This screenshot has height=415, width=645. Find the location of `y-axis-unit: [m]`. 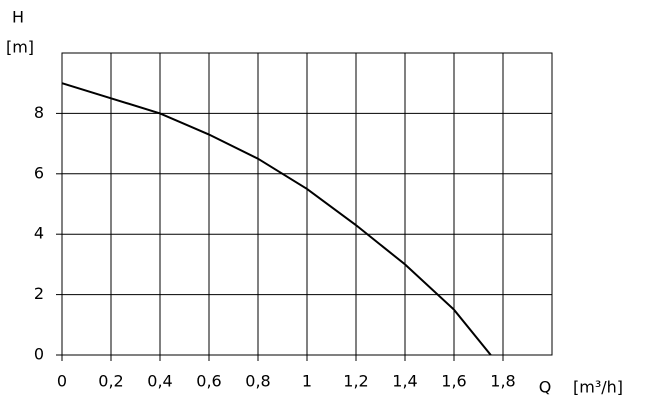

y-axis-unit: [m] is located at coordinates (20, 47).